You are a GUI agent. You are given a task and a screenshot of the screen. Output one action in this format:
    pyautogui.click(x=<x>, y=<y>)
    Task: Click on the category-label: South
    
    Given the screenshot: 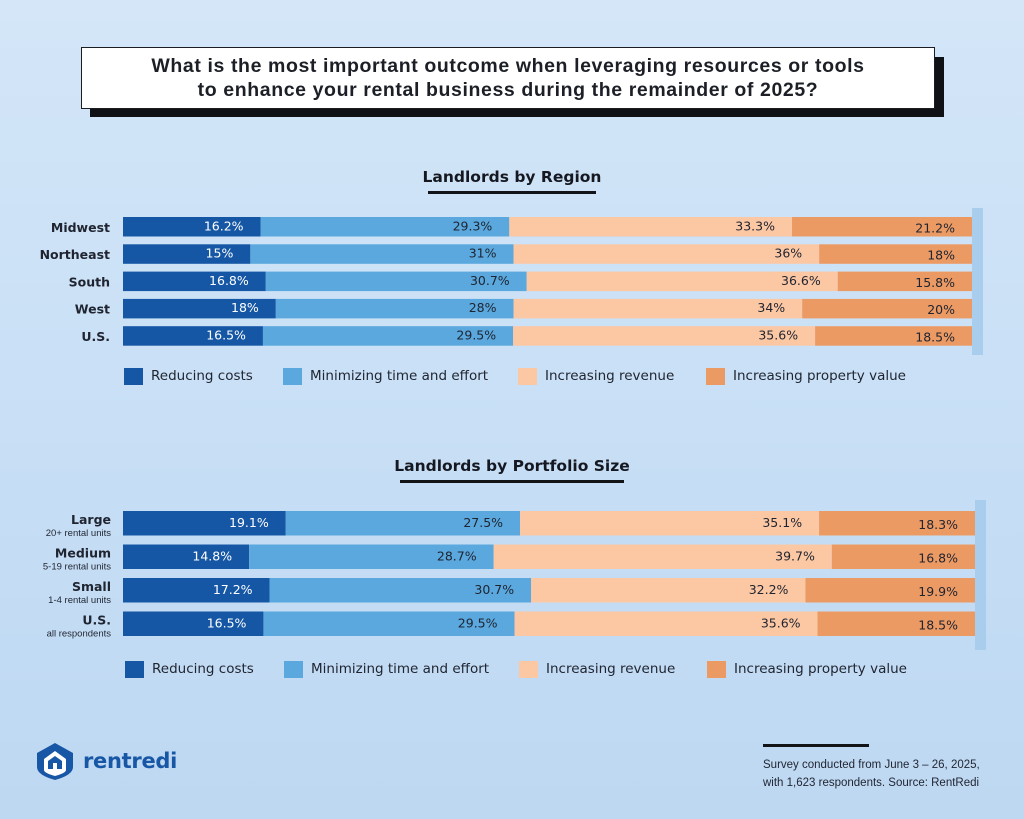 What is the action you would take?
    pyautogui.click(x=89, y=281)
    